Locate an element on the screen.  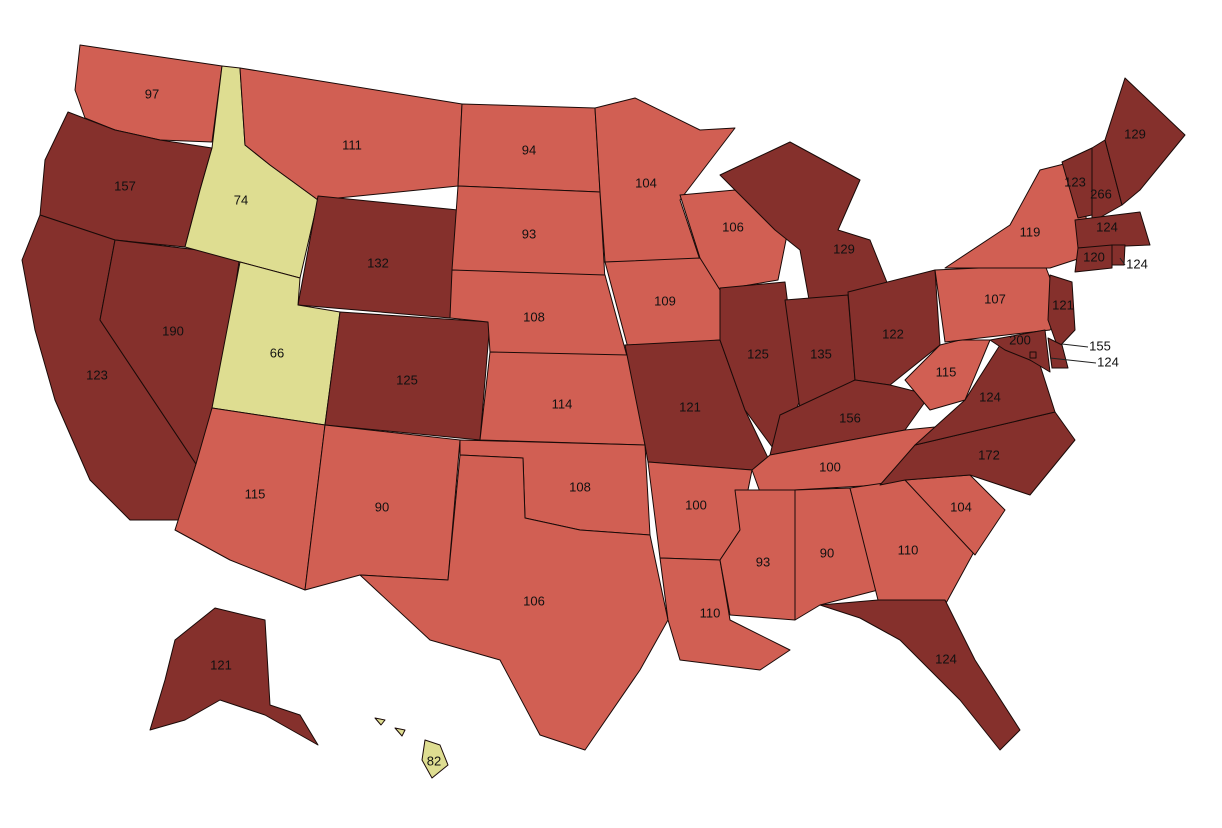
state-value-label-mi: 129 is located at coordinates (844, 248).